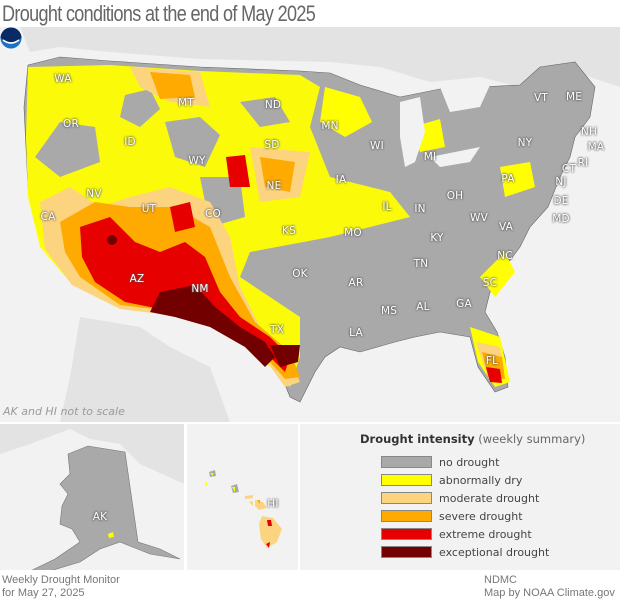 This screenshot has height=611, width=620. I want to click on legend-label: severe drought, so click(481, 516).